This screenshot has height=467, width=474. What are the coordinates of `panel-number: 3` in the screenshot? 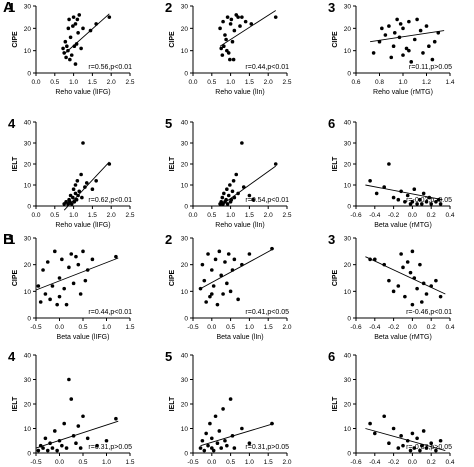 It's located at (331, 7).